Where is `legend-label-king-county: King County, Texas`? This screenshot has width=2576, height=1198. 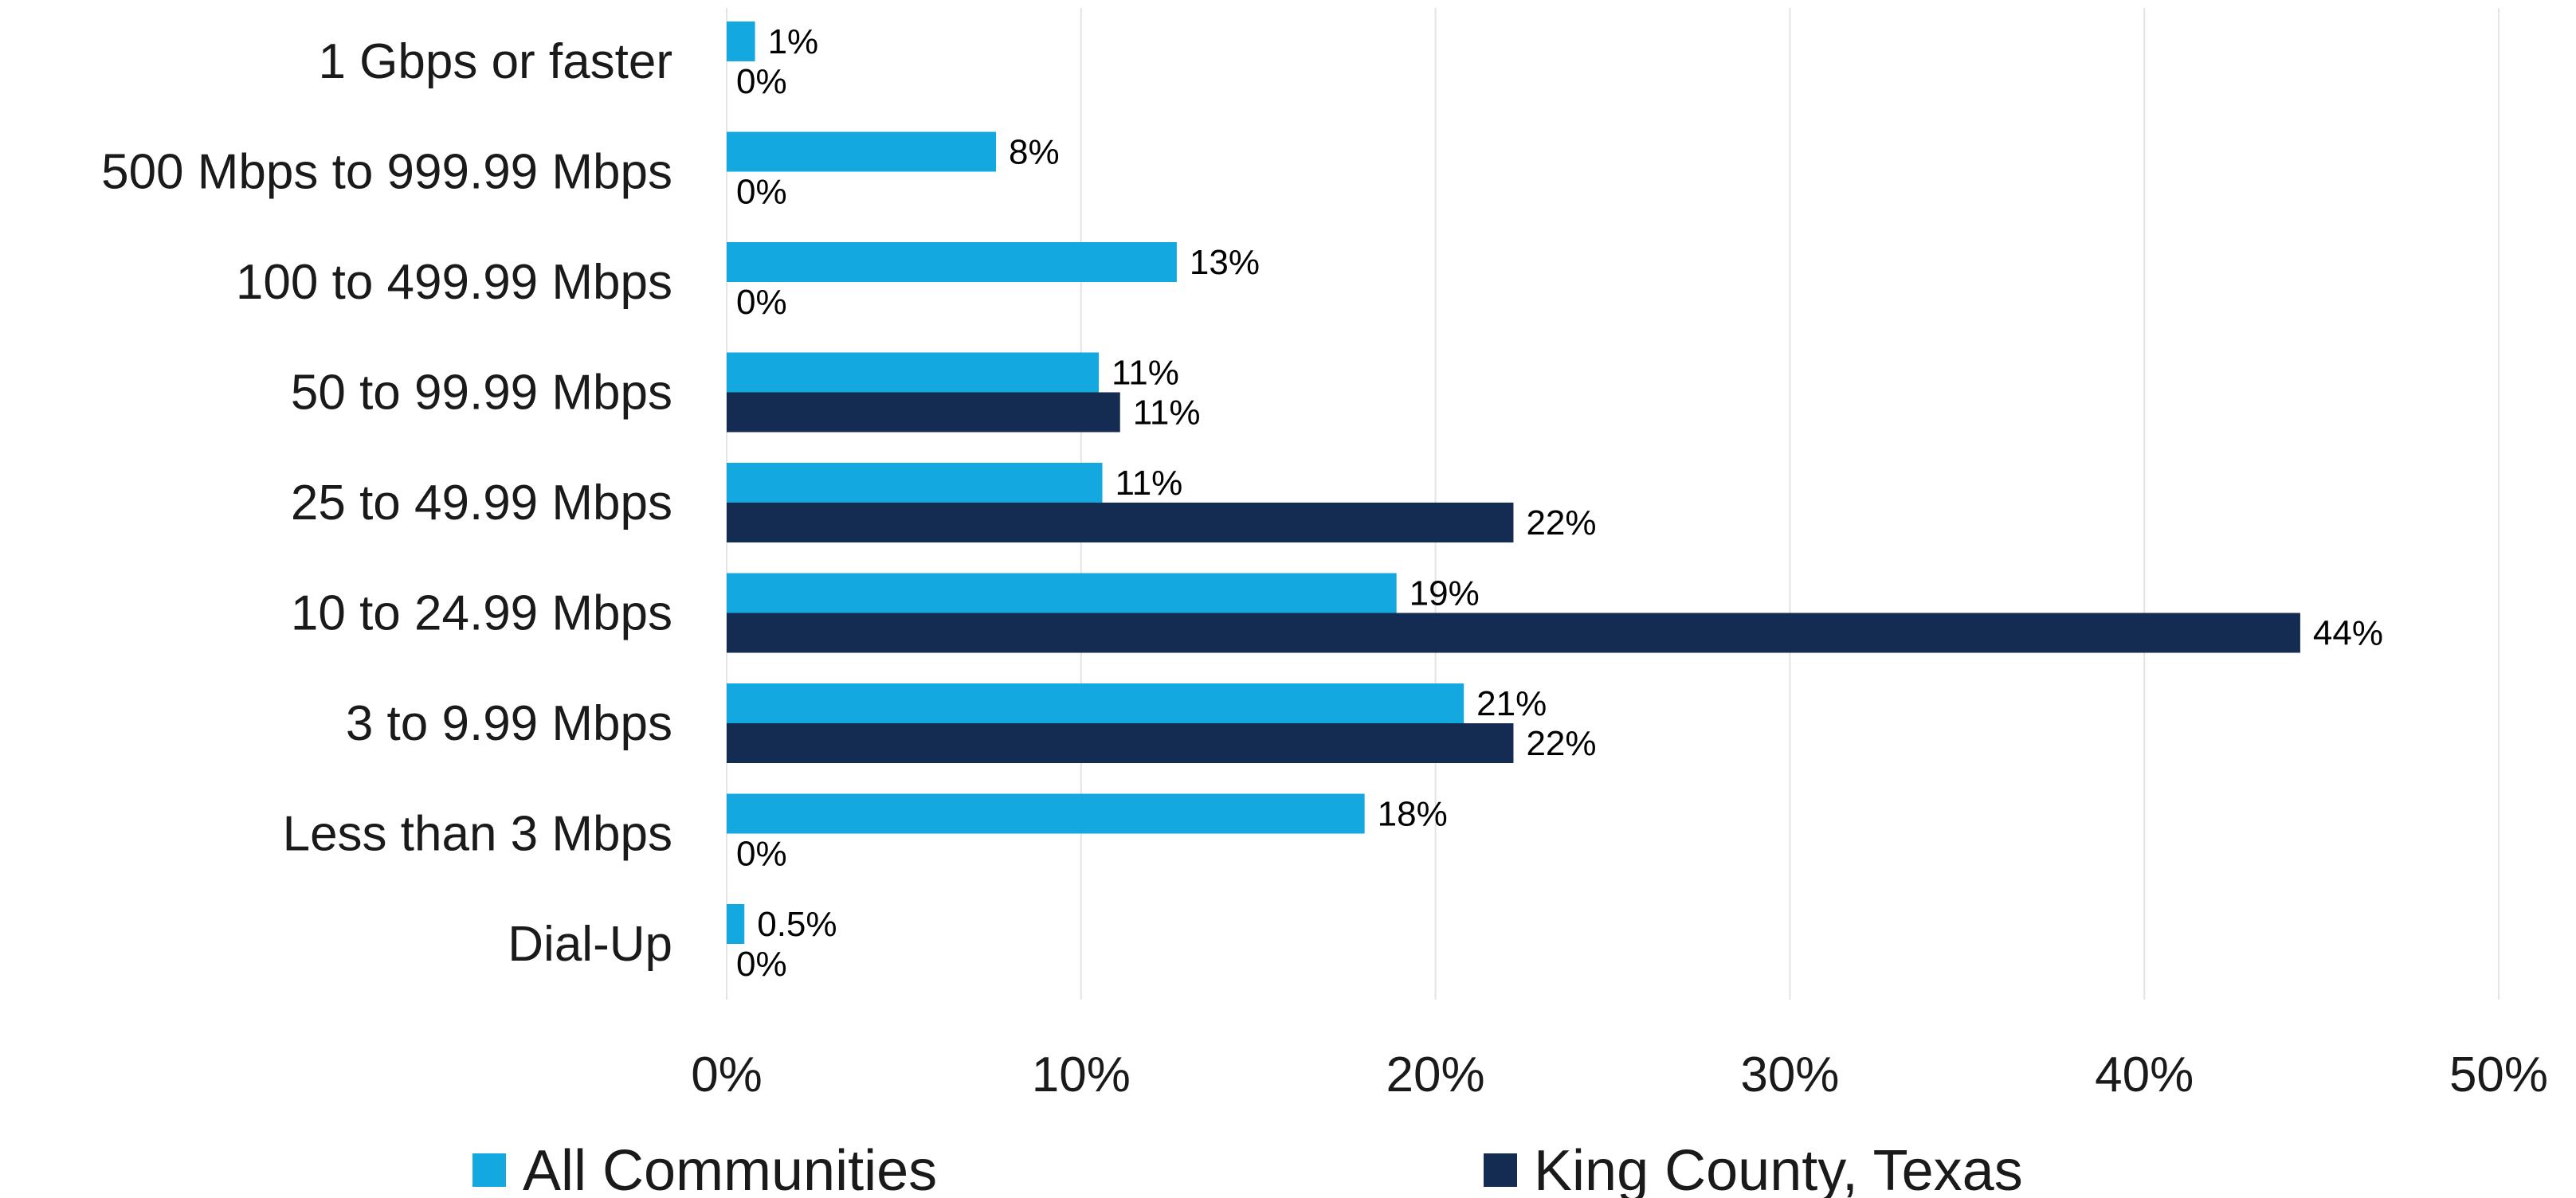
legend-label-king-county: King County, Texas is located at coordinates (1779, 1168).